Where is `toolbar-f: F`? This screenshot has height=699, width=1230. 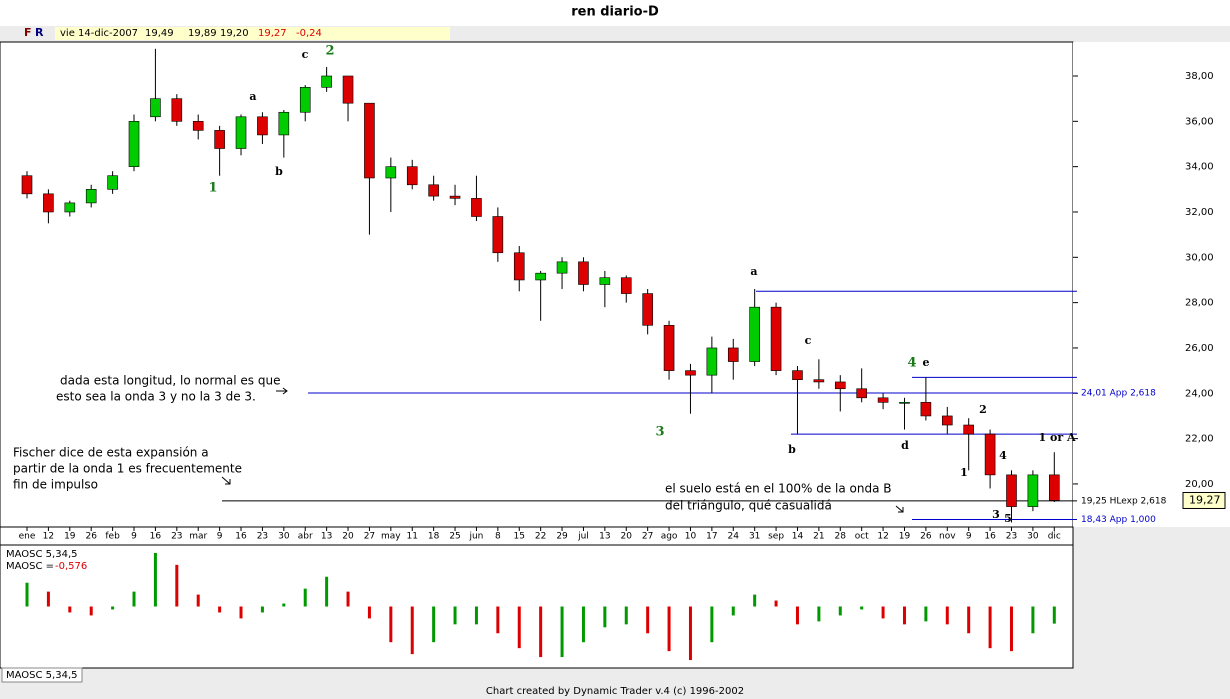
toolbar-f: F is located at coordinates (28, 32).